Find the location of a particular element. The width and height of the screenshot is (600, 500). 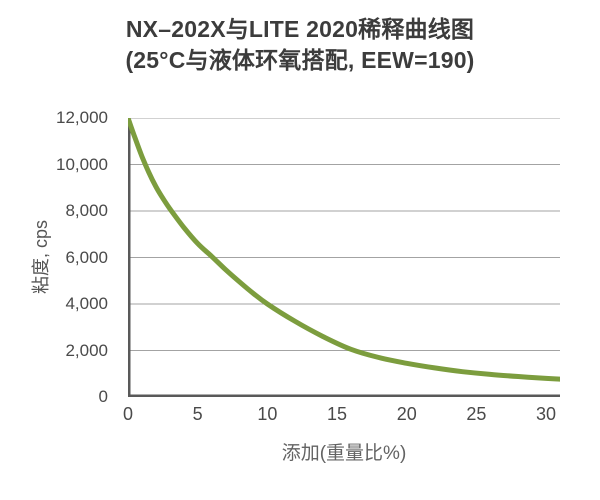

y-tick-label: 4,000 is located at coordinates (86, 303).